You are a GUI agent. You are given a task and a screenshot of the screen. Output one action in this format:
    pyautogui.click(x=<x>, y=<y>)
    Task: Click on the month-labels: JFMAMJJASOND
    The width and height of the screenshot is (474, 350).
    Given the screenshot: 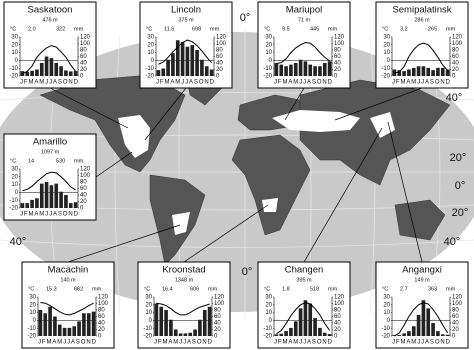 What is the action you would take?
    pyautogui.click(x=185, y=83)
    